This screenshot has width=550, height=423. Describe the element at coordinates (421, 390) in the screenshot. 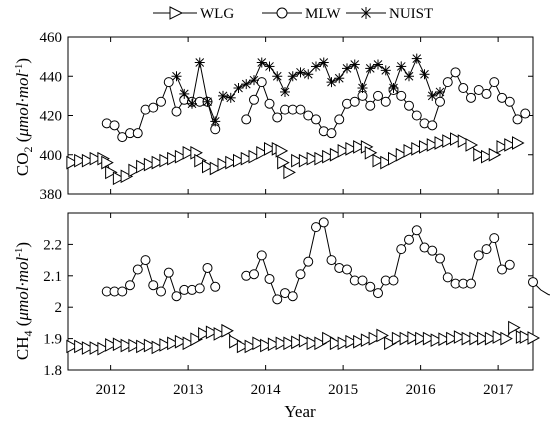

I see `x-tick-label: 2016` at that location.